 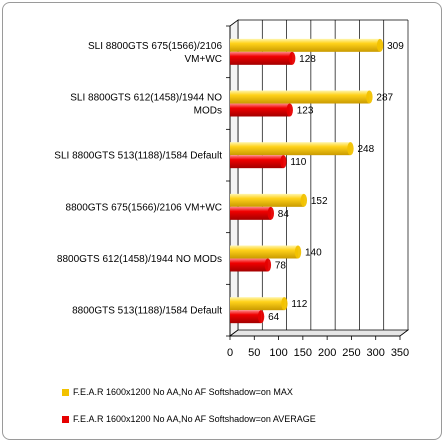 What do you see at coordinates (65, 419) in the screenshot?
I see `legend-swatch-average` at bounding box center [65, 419].